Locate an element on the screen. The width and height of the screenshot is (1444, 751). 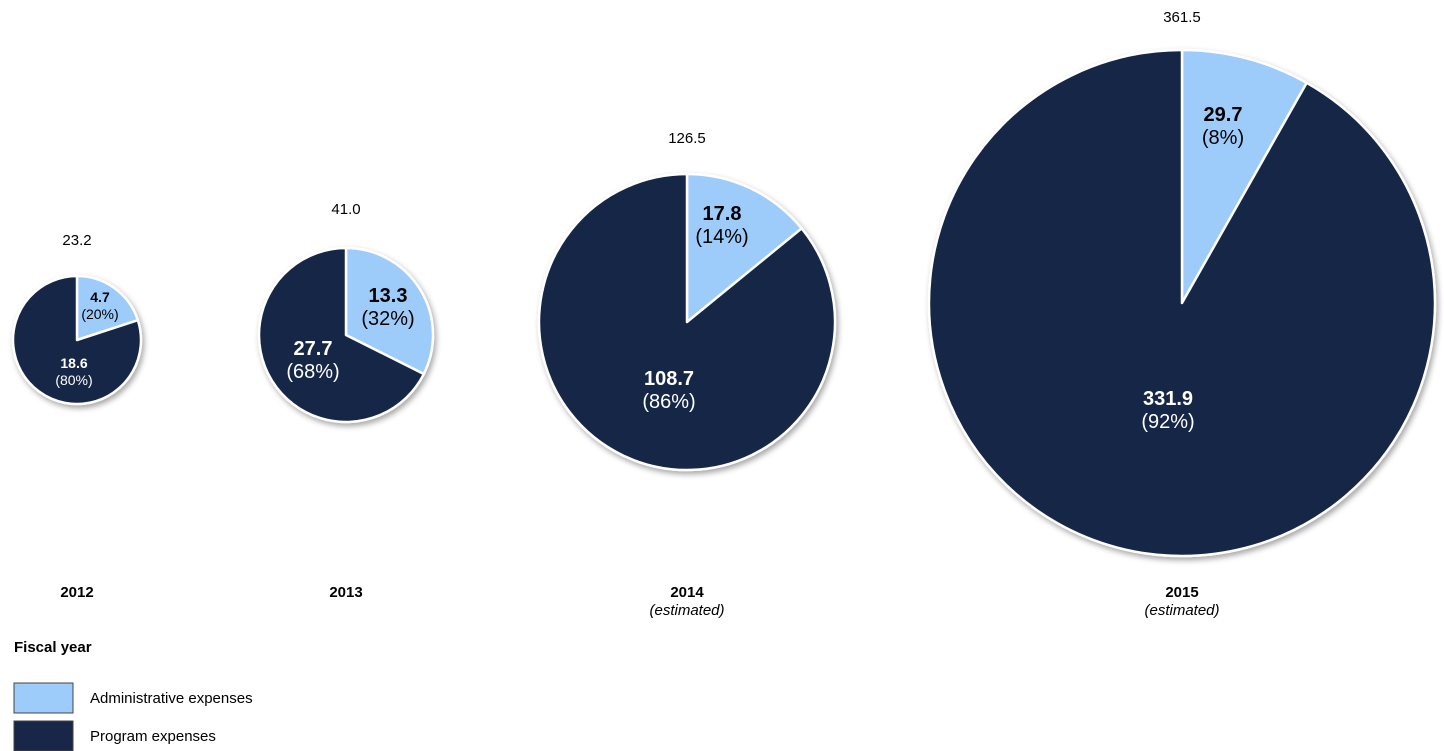
slice-value-label: 29.7 is located at coordinates (1223, 115).